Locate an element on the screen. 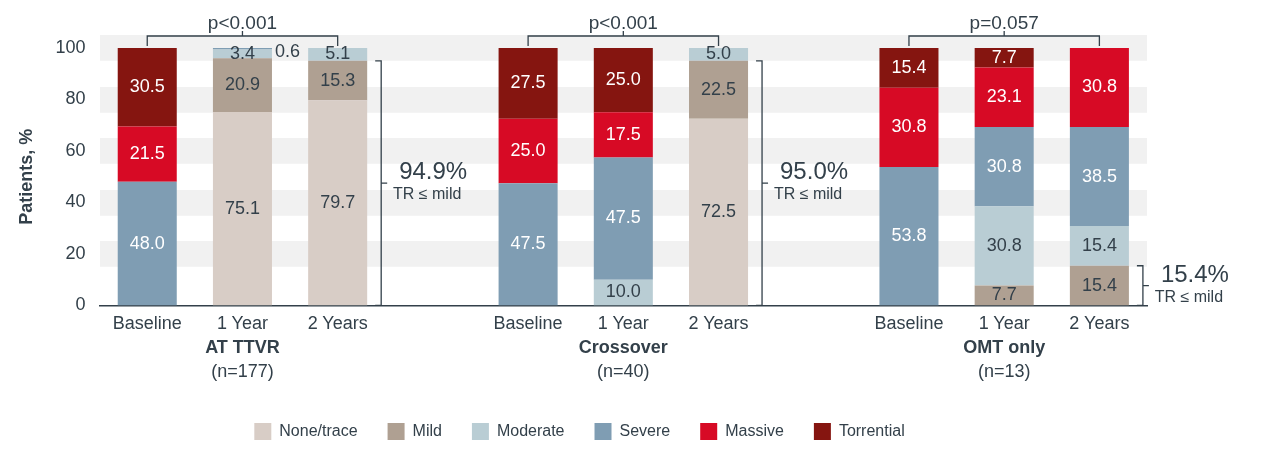 This screenshot has height=450, width=1270. text: TR ≤ mild is located at coordinates (1189, 296).